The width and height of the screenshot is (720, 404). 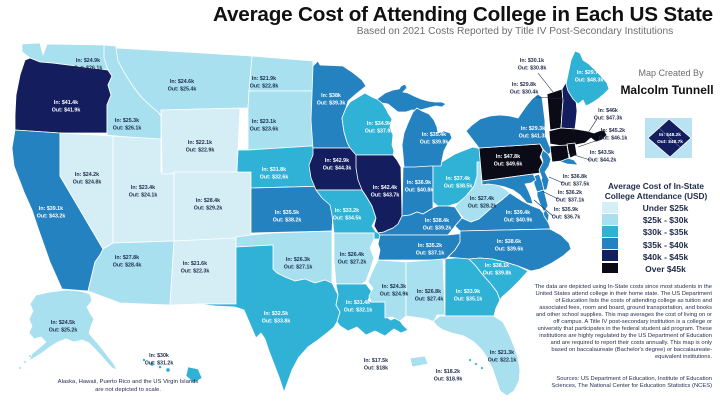 What do you see at coordinates (518, 221) in the screenshot?
I see `svg-text: Out: $40.9k` at bounding box center [518, 221].